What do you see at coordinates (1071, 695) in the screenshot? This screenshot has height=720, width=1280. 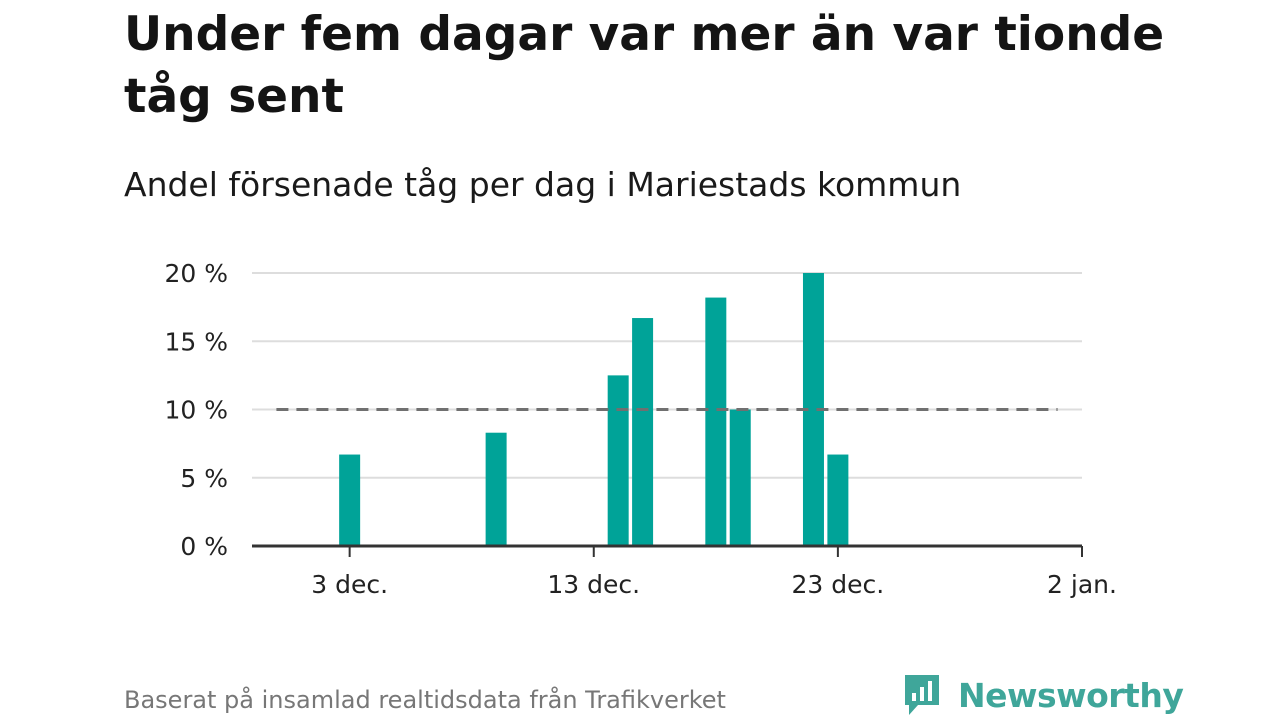 I see `brand-name: Newsworthy` at bounding box center [1071, 695].